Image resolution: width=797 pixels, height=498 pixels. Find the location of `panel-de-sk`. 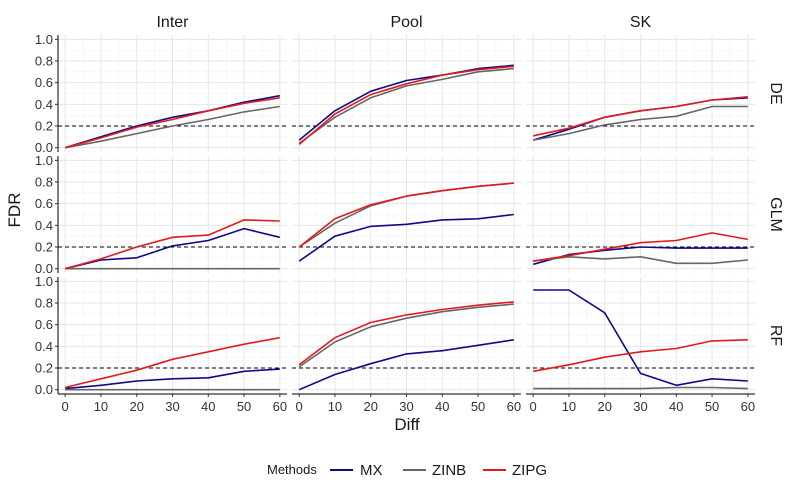

panel-de-sk is located at coordinates (640, 93).